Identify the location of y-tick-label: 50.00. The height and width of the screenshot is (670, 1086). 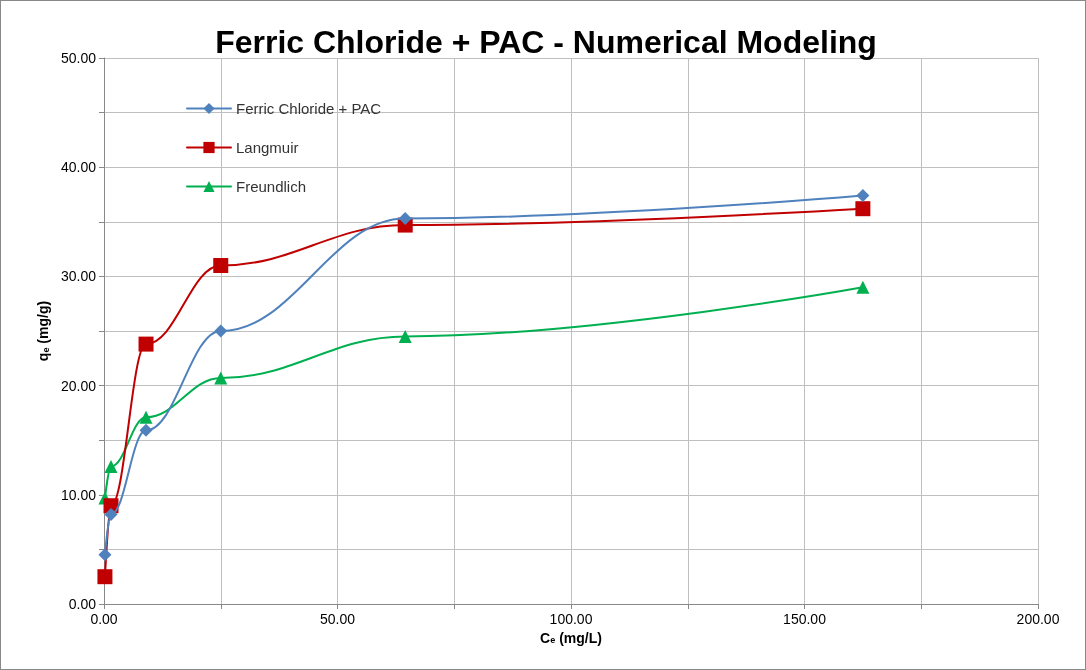
(78, 58).